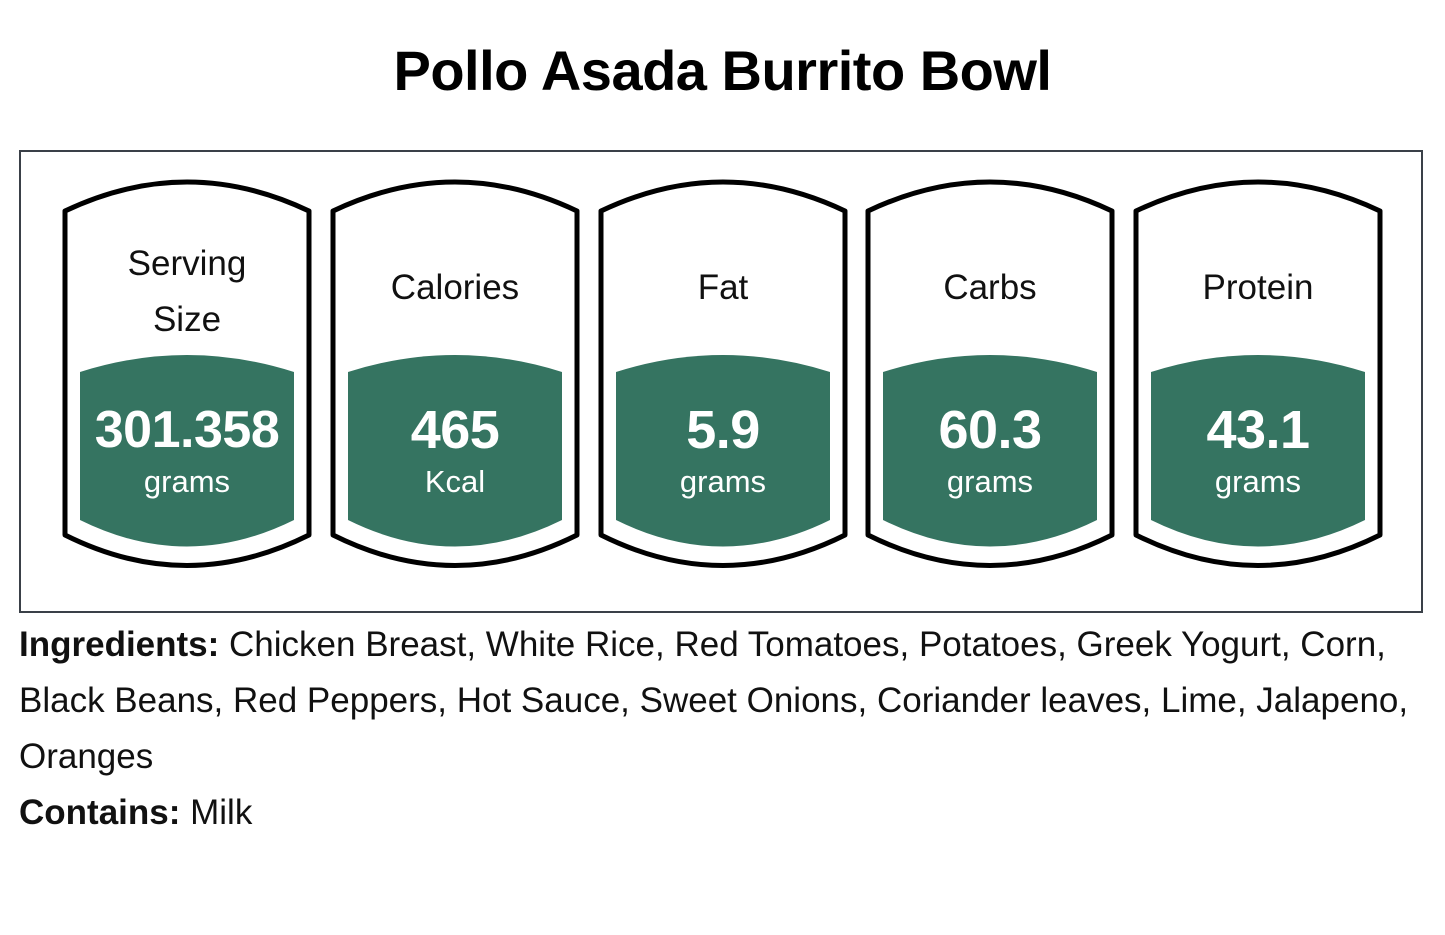 The width and height of the screenshot is (1445, 935). What do you see at coordinates (455, 430) in the screenshot?
I see `card-value: 465` at bounding box center [455, 430].